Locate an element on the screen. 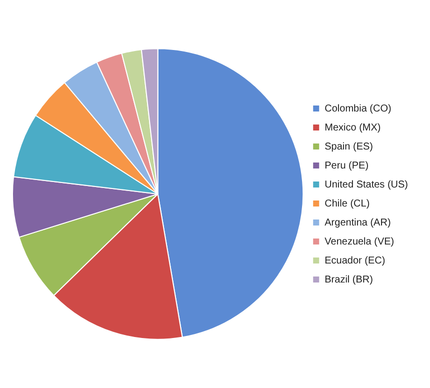 This screenshot has width=430, height=388. legend-label: United States (US) is located at coordinates (366, 184).